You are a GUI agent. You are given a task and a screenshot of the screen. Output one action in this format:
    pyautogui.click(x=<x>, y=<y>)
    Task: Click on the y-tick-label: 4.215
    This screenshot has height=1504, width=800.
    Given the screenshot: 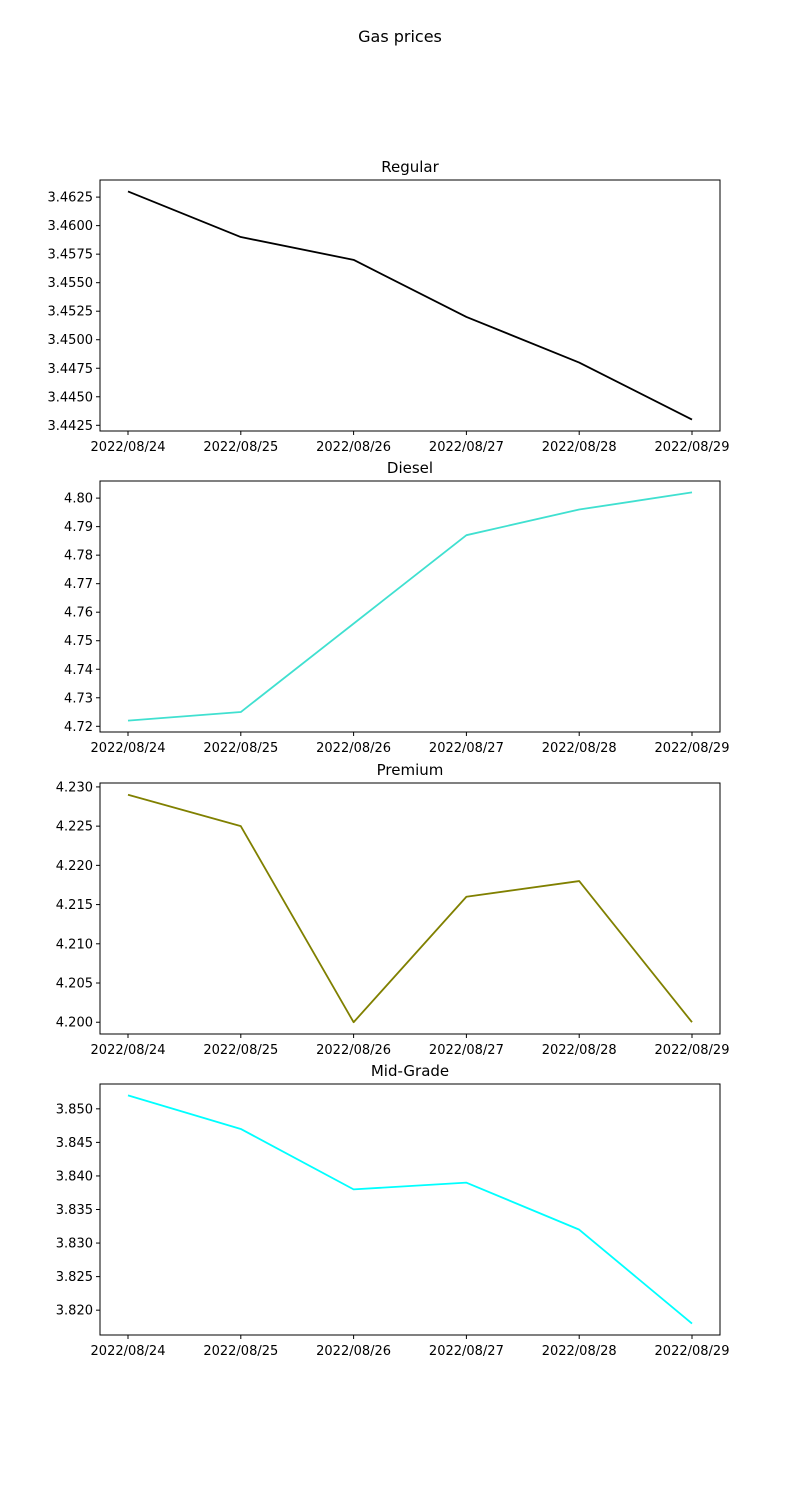 What is the action you would take?
    pyautogui.click(x=74, y=905)
    